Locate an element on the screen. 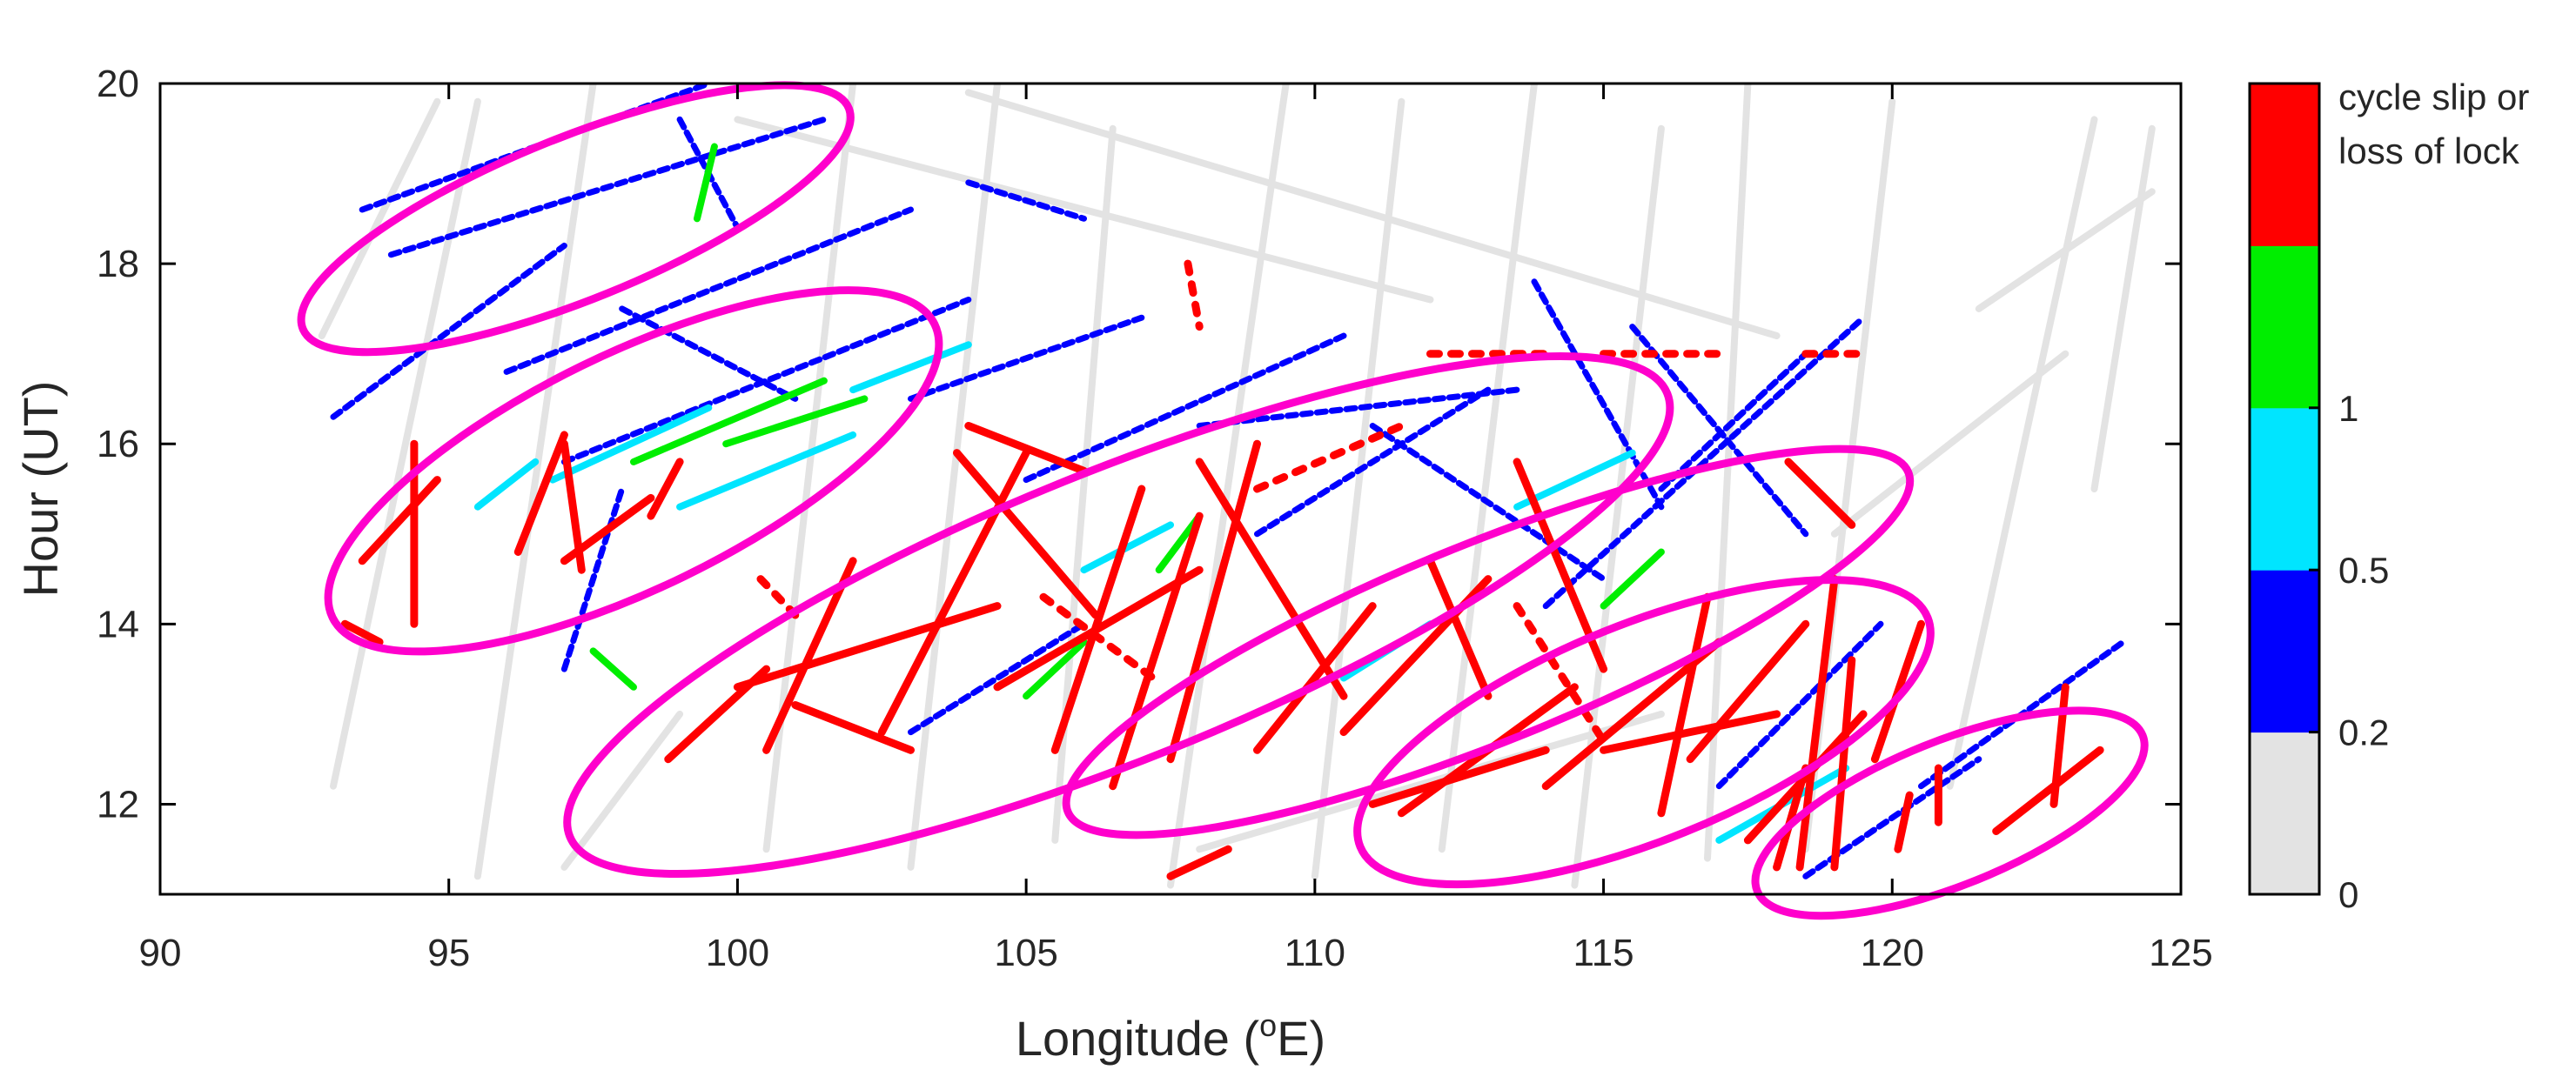 The width and height of the screenshot is (2576, 1090). x-tick-label-0: 90 is located at coordinates (160, 953).